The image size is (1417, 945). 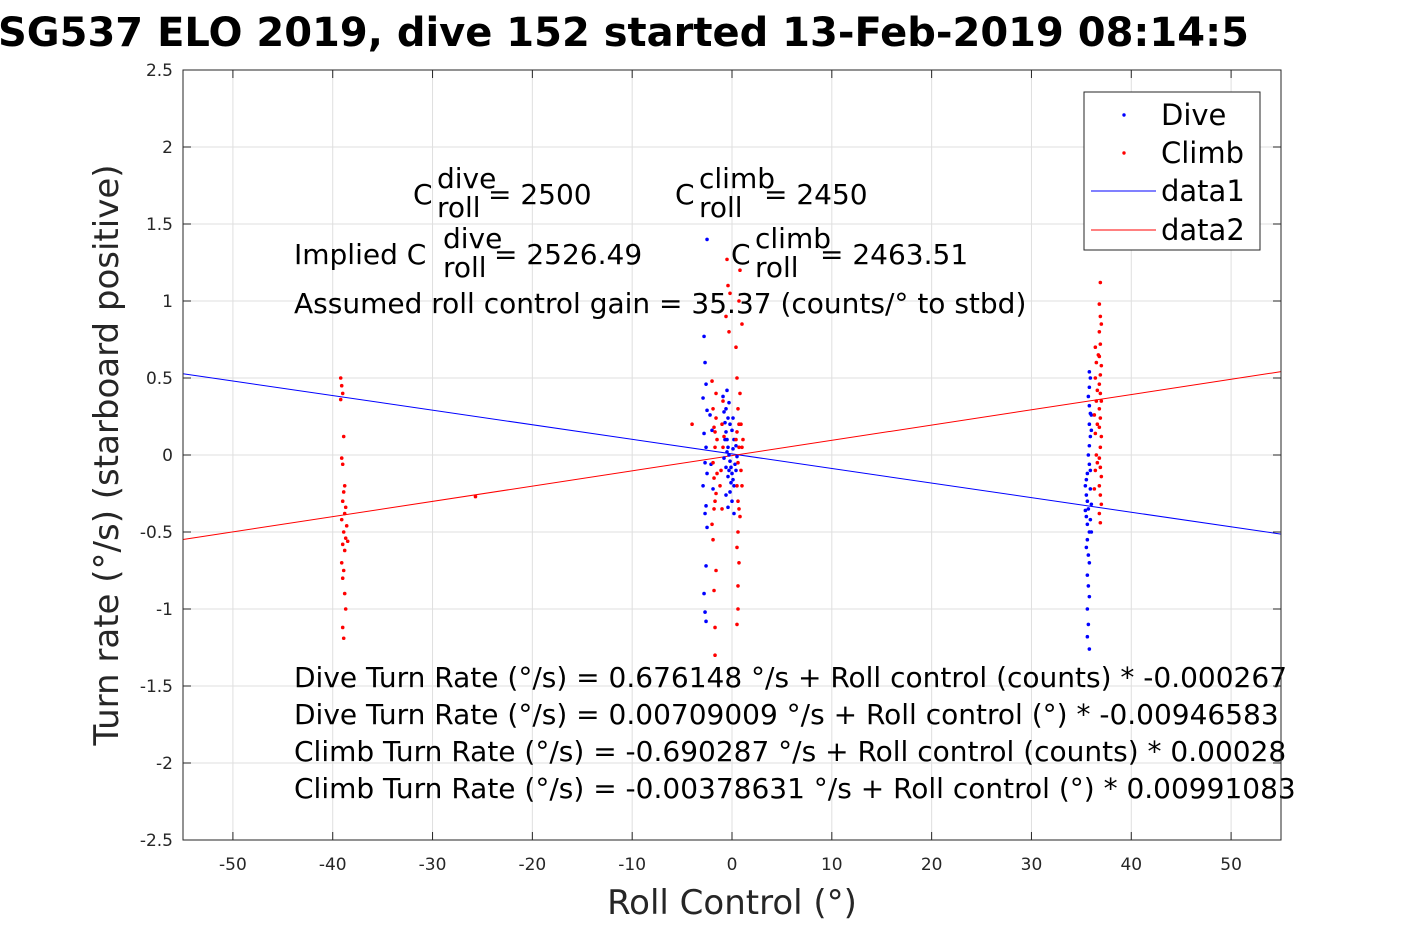 What do you see at coordinates (632, 865) in the screenshot?
I see `x-tick-label: -10` at bounding box center [632, 865].